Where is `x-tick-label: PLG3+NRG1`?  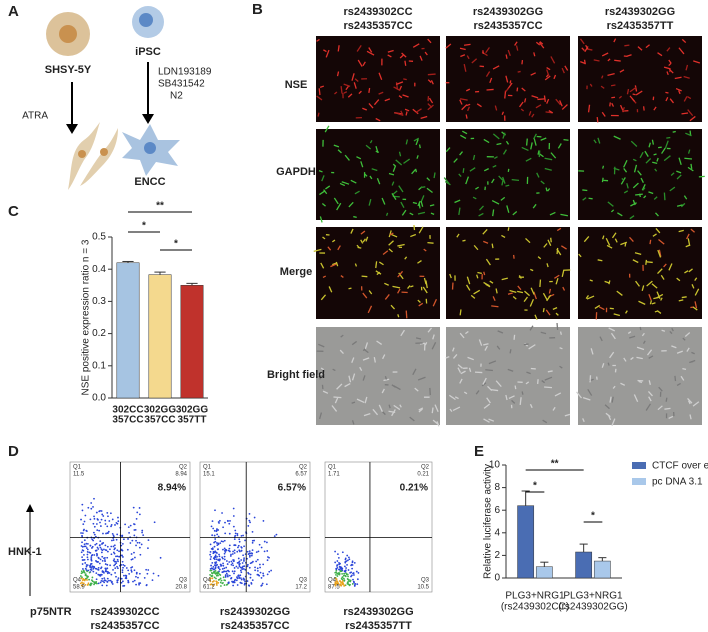 x-tick-label: PLG3+NRG1 is located at coordinates (535, 596).